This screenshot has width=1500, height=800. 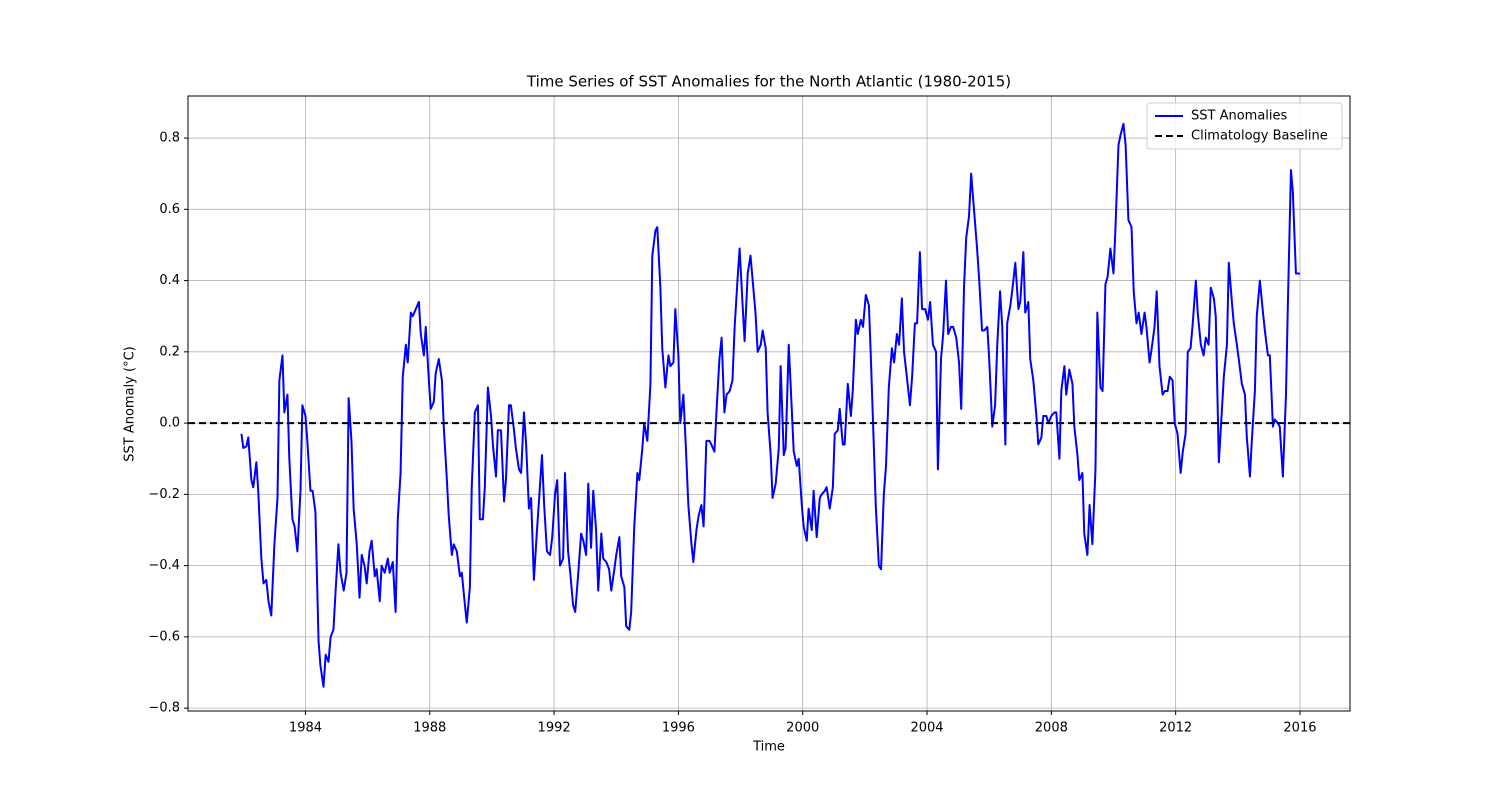 What do you see at coordinates (926, 728) in the screenshot?
I see `x-tick-label: 2004` at bounding box center [926, 728].